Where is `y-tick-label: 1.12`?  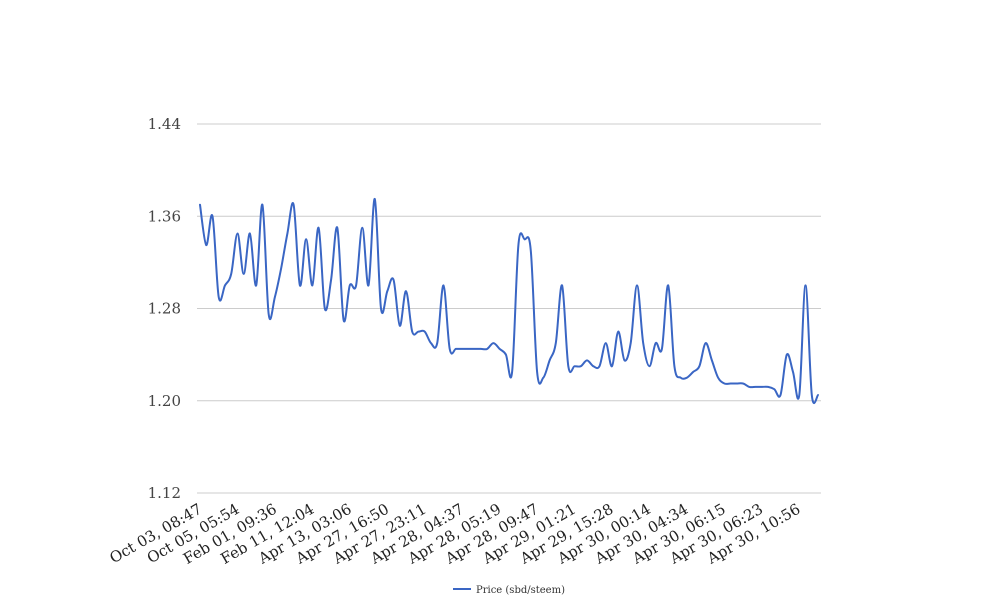
y-tick-label: 1.12 is located at coordinates (164, 493).